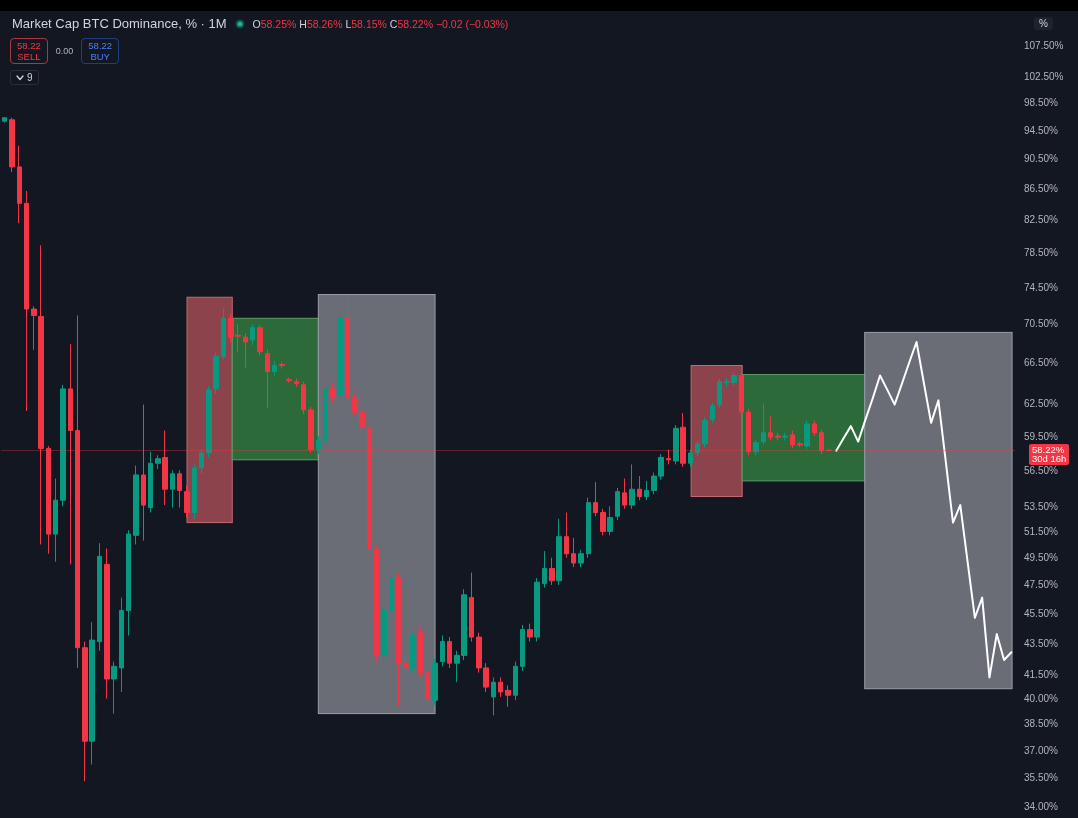 The image size is (1078, 818). Describe the element at coordinates (1041, 130) in the screenshot. I see `y-tick-label: 94.50%` at that location.